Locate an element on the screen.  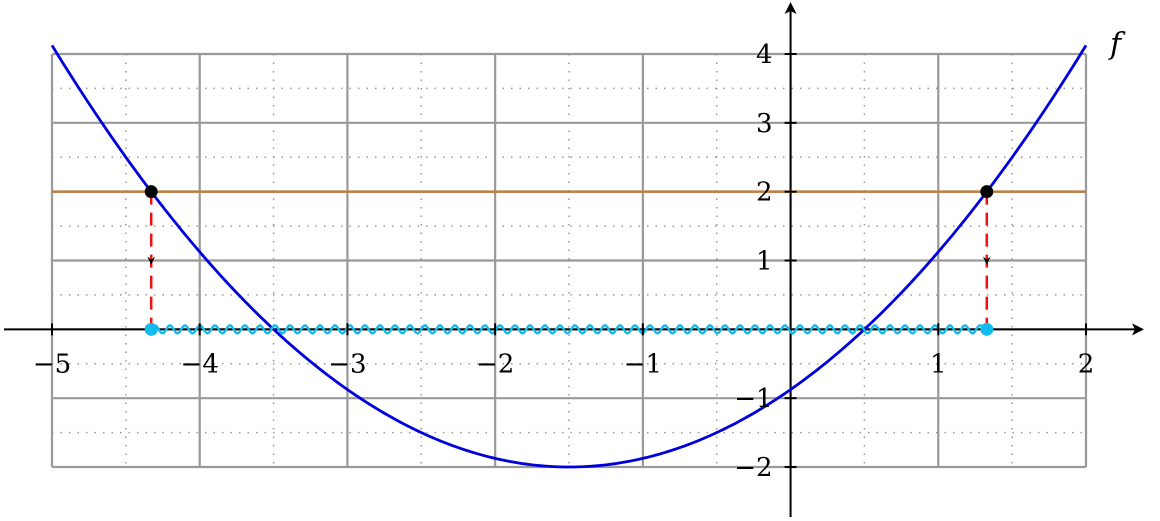
y-tick-label: 4 is located at coordinates (764, 55).